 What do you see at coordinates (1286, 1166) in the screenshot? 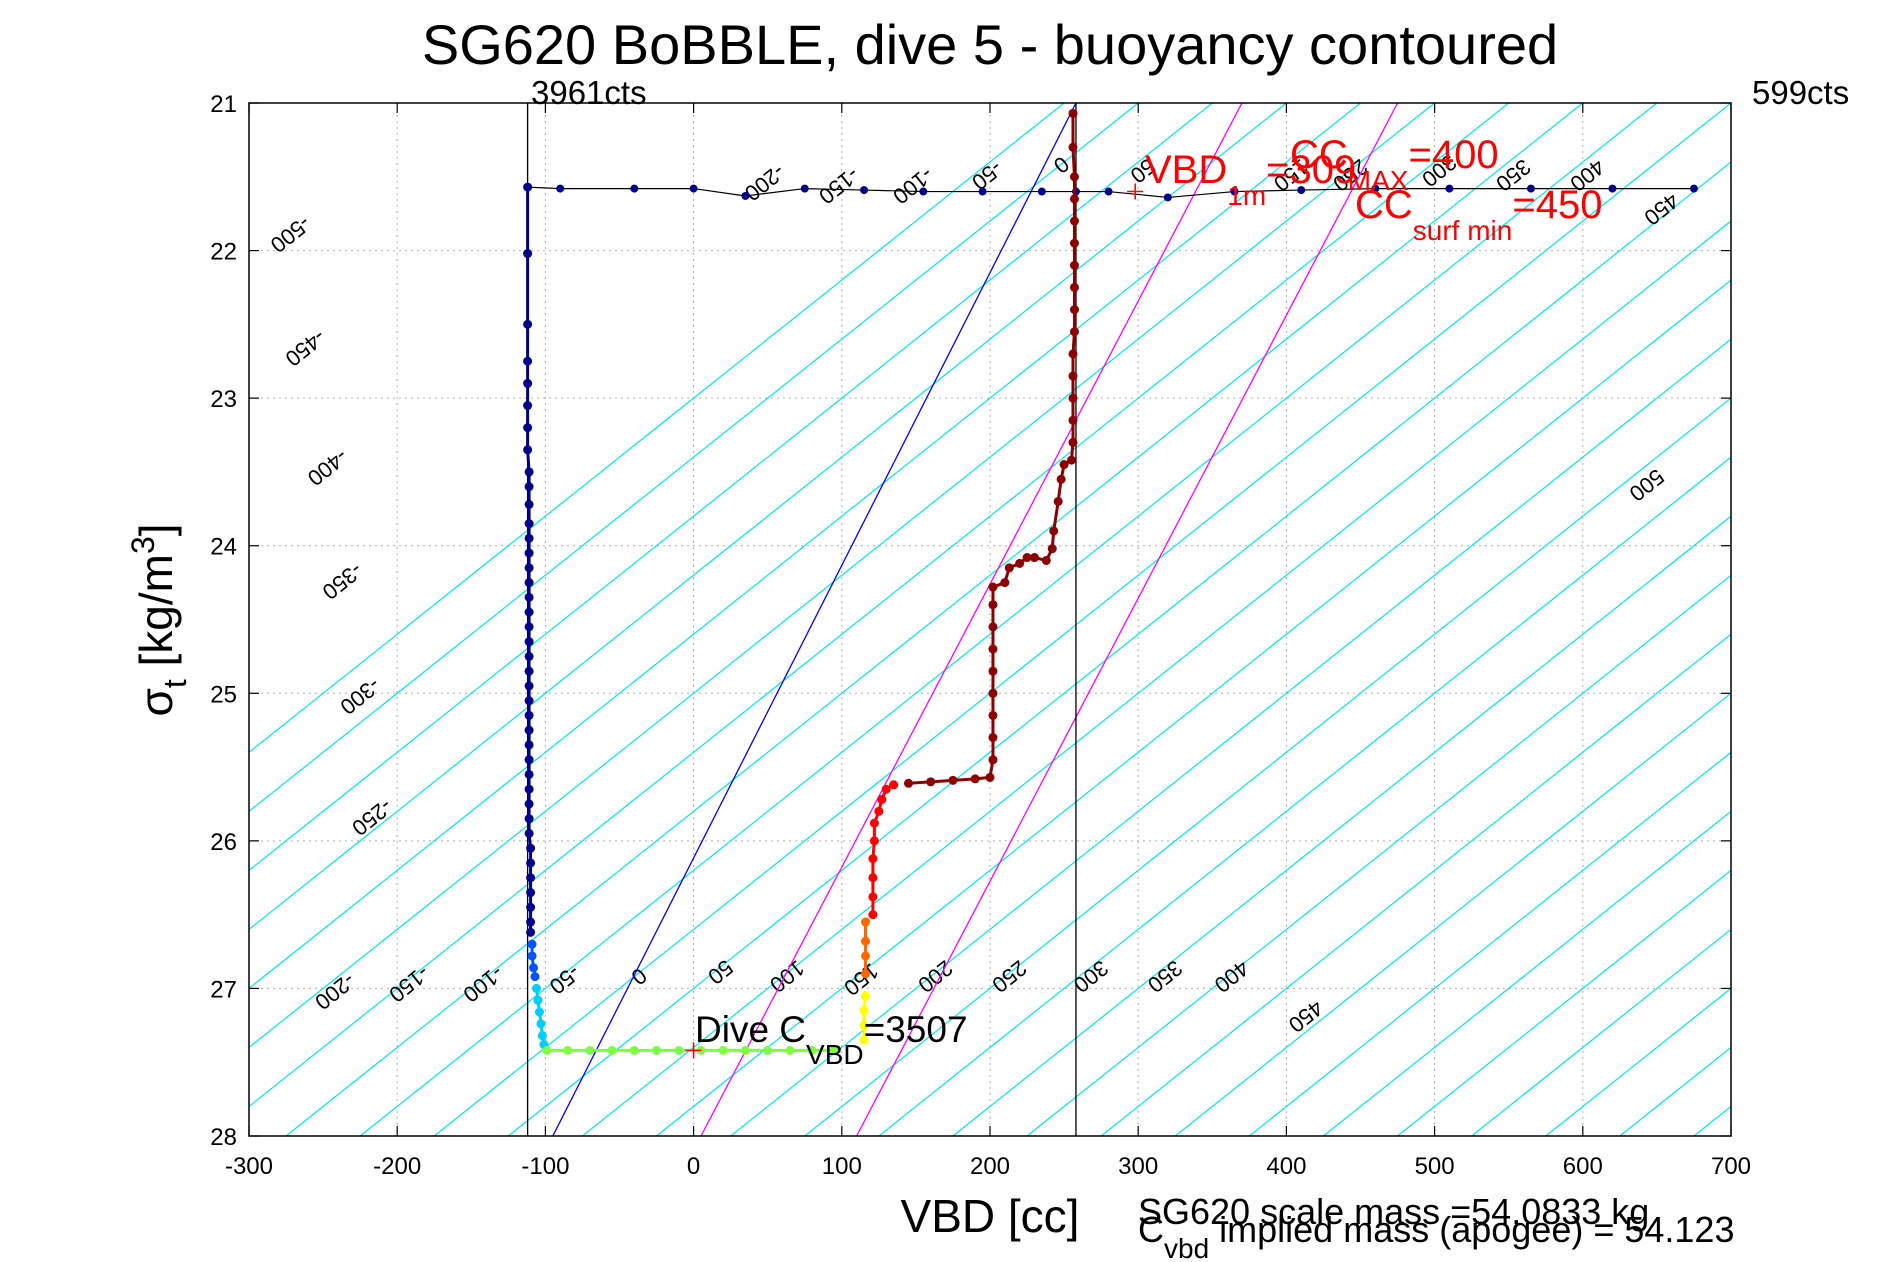
I see `x-tick-label: 400` at bounding box center [1286, 1166].